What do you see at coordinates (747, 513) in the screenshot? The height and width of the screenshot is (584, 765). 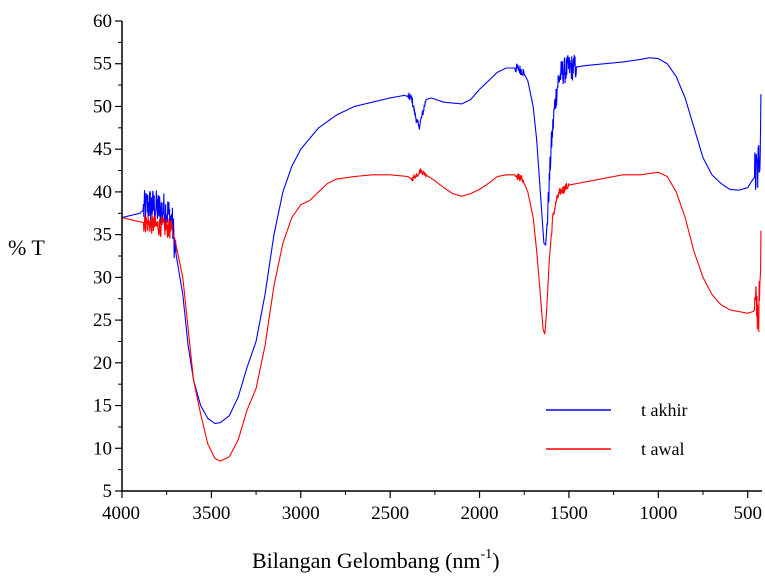 I see `x-tick-label: 500` at bounding box center [747, 513].